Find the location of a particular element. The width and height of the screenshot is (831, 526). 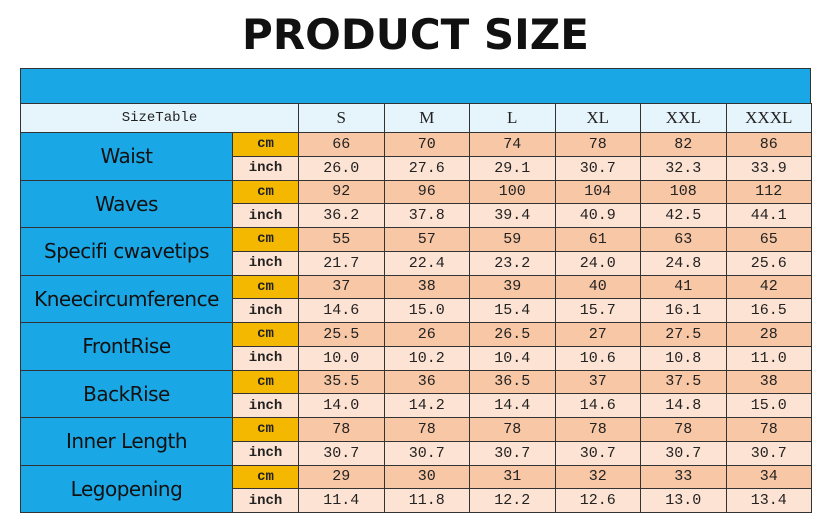

size-value: 25.5 is located at coordinates (341, 334).